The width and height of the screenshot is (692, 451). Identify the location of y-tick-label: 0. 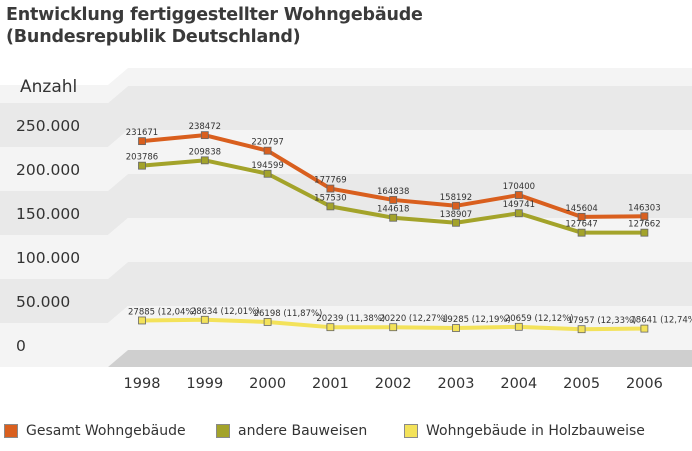
(21, 346).